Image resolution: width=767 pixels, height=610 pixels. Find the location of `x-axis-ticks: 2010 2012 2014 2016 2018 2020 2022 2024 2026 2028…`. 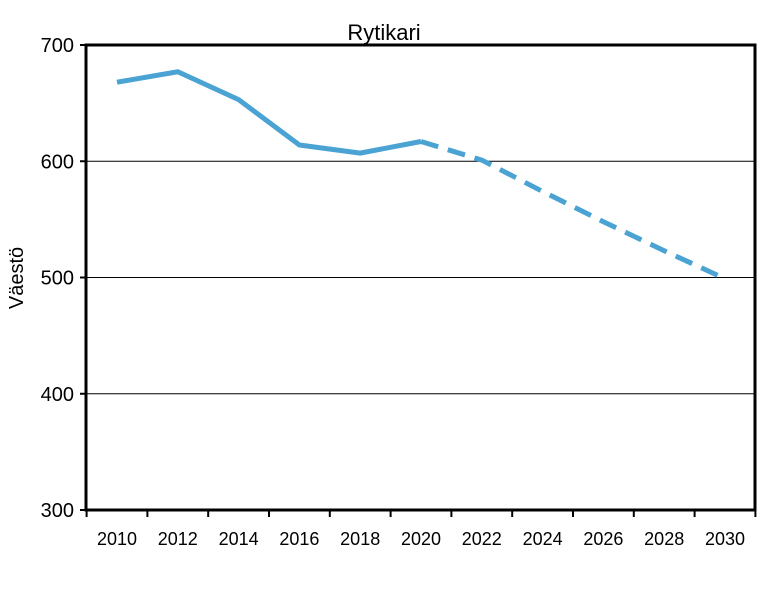

x-axis-ticks: 2010 2012 2014 2016 2018 2020 2022 2024 2026 2028… is located at coordinates (421, 529).